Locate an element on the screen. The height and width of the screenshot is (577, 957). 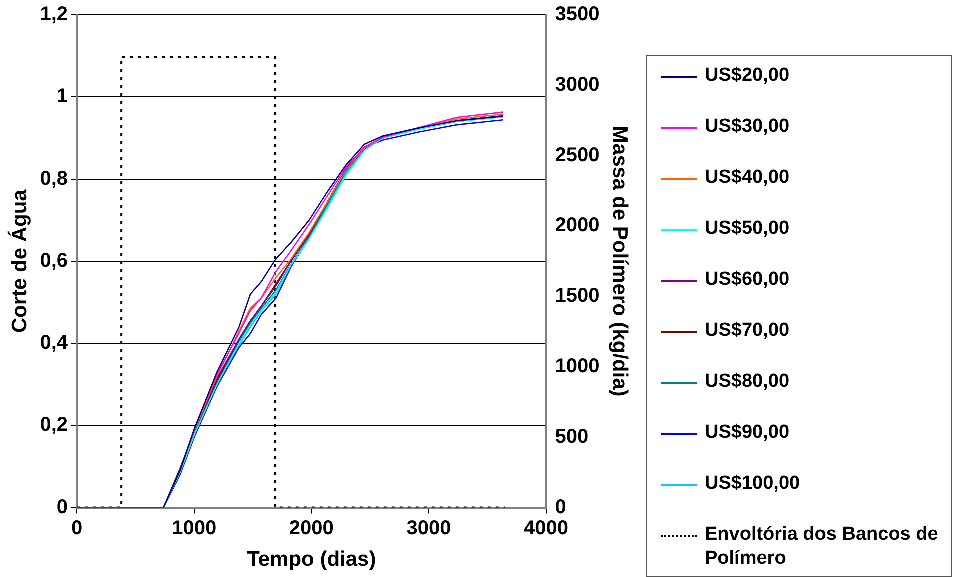
y-axis-title: Corte de Água is located at coordinates (19, 261).